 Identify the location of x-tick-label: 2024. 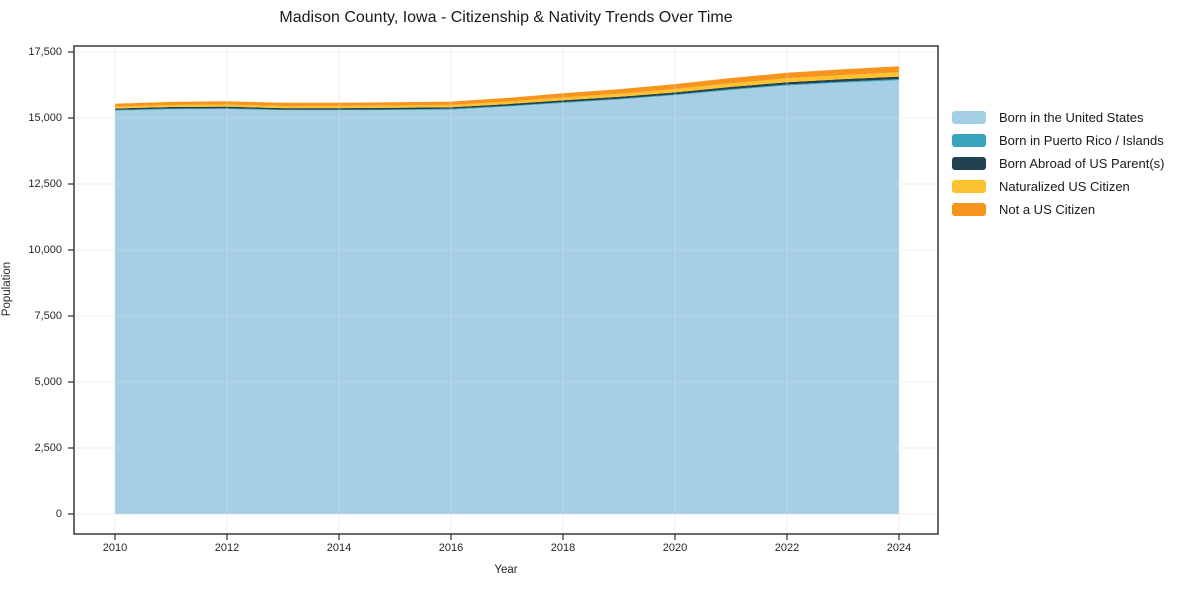
(899, 548).